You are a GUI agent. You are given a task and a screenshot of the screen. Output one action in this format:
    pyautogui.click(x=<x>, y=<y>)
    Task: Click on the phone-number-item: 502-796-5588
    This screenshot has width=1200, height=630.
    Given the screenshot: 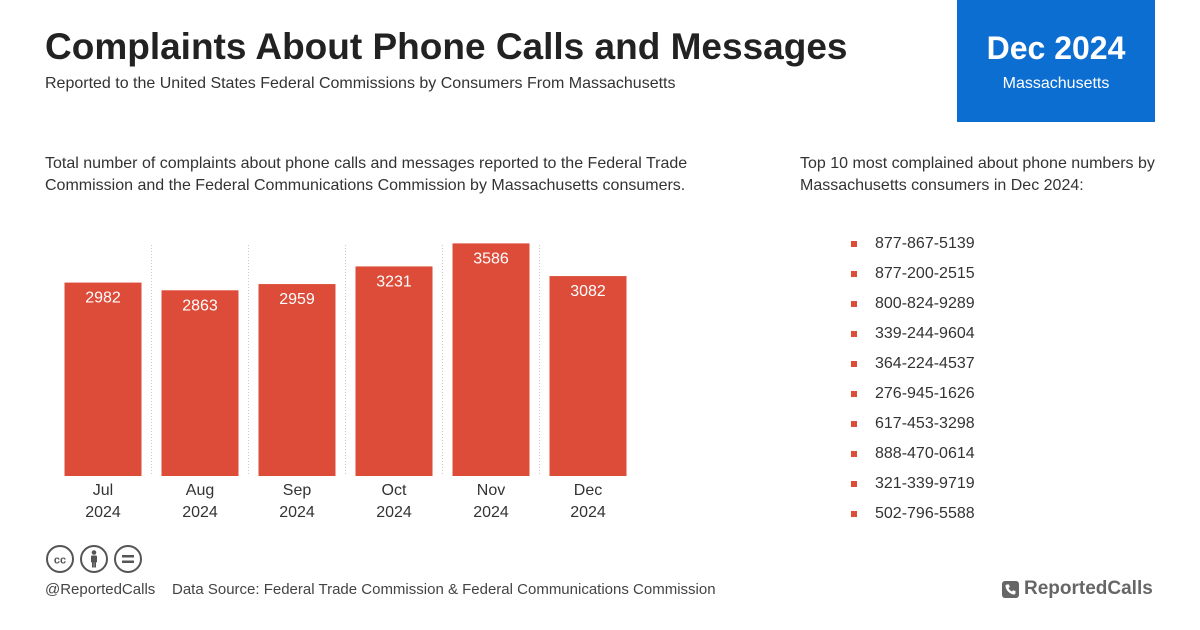 What is the action you would take?
    pyautogui.click(x=912, y=517)
    